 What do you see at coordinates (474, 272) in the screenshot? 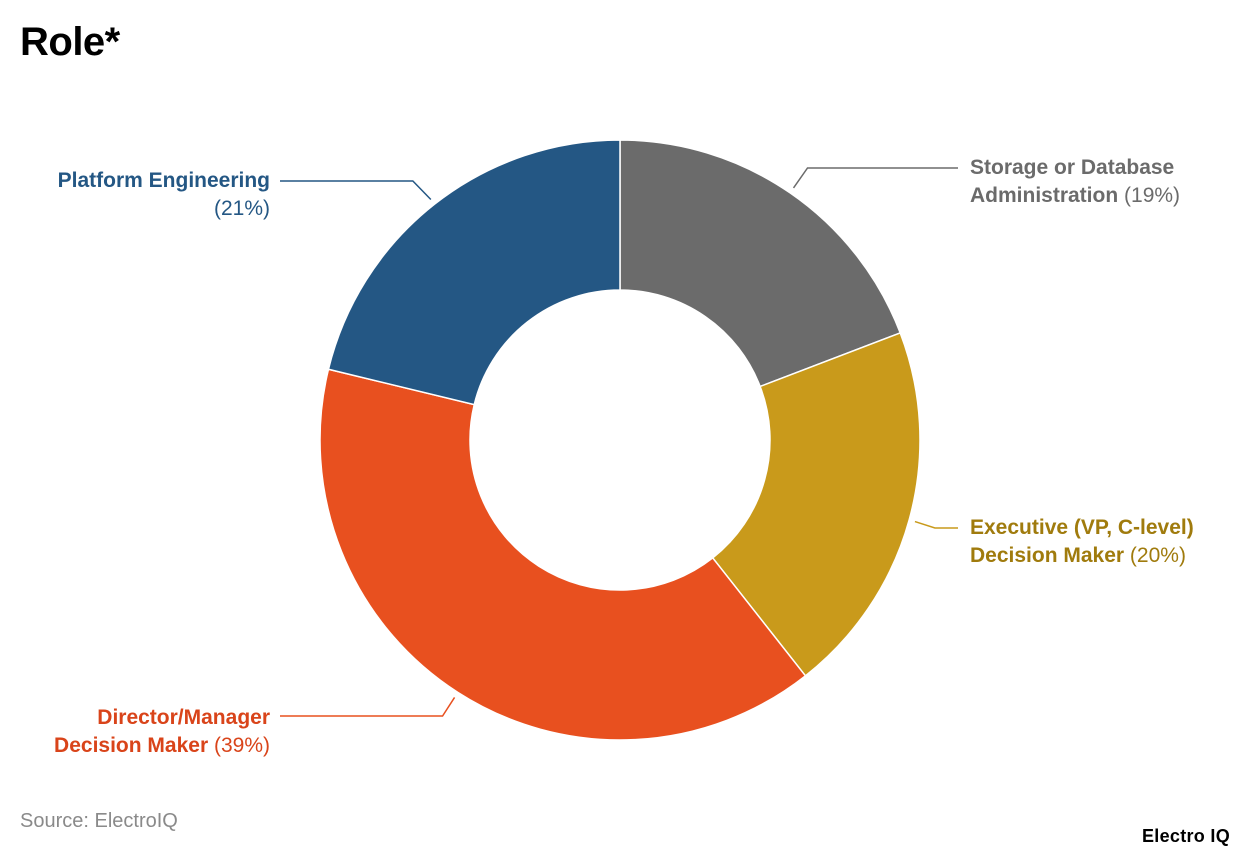
I see `slice-platform` at bounding box center [474, 272].